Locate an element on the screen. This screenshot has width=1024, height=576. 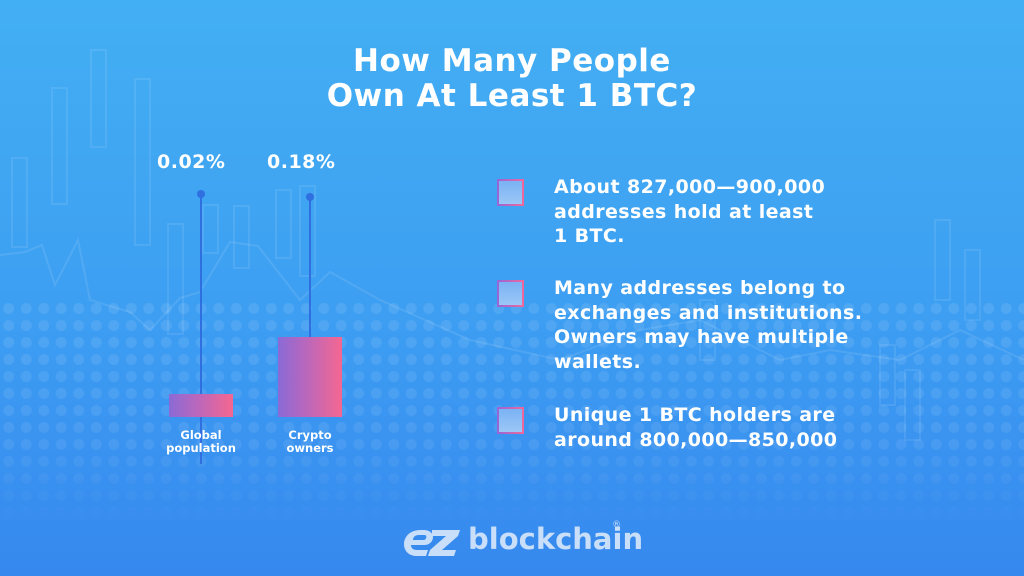
brand-name: blockchain is located at coordinates (556, 539).